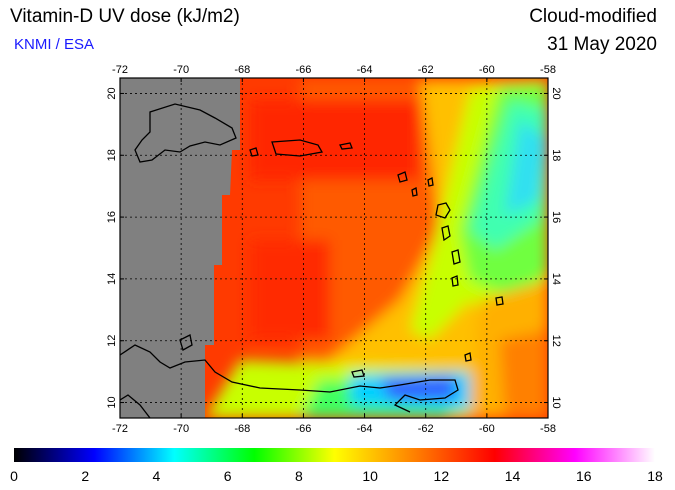 This screenshot has height=490, width=675. What do you see at coordinates (120, 70) in the screenshot?
I see `lon-tick-label-top: -72` at bounding box center [120, 70].